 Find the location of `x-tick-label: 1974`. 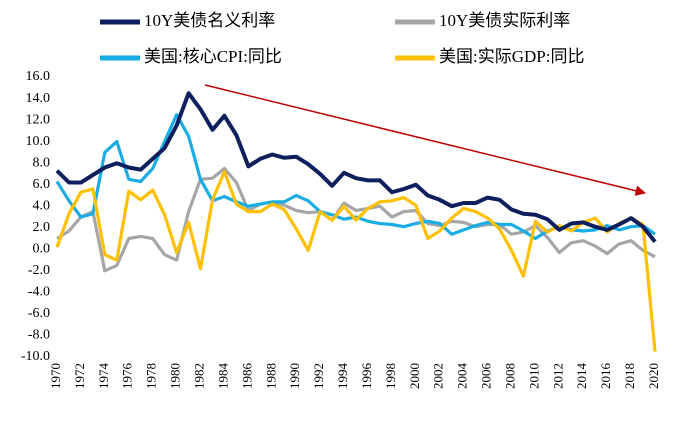

x-tick-label: 1974 is located at coordinates (103, 376).